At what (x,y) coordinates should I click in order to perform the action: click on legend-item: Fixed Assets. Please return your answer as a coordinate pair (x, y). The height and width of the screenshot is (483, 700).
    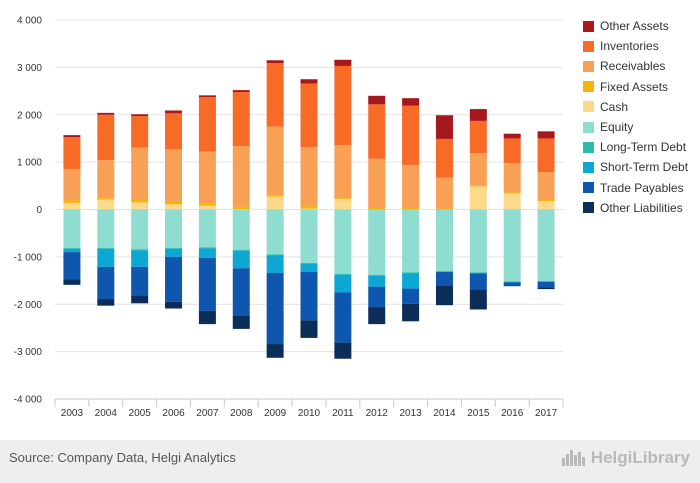
    Looking at the image, I should click on (635, 87).